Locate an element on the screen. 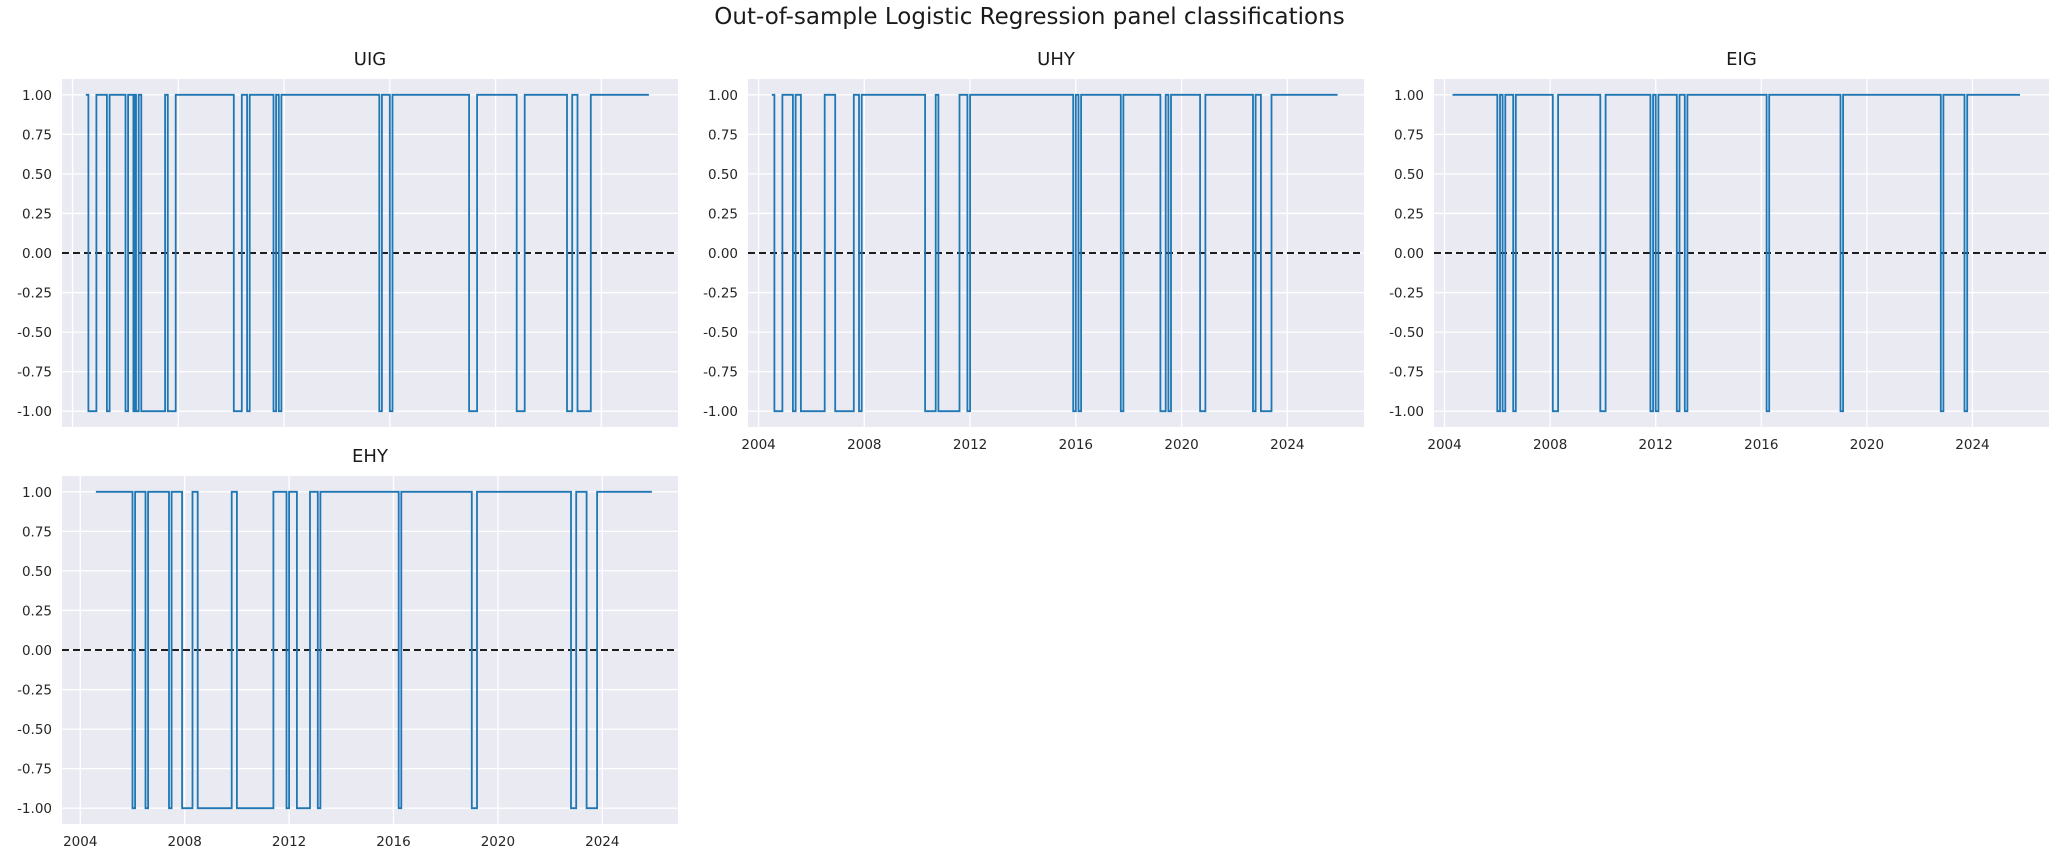 The height and width of the screenshot is (861, 2059). series-line-ehy is located at coordinates (373, 650).